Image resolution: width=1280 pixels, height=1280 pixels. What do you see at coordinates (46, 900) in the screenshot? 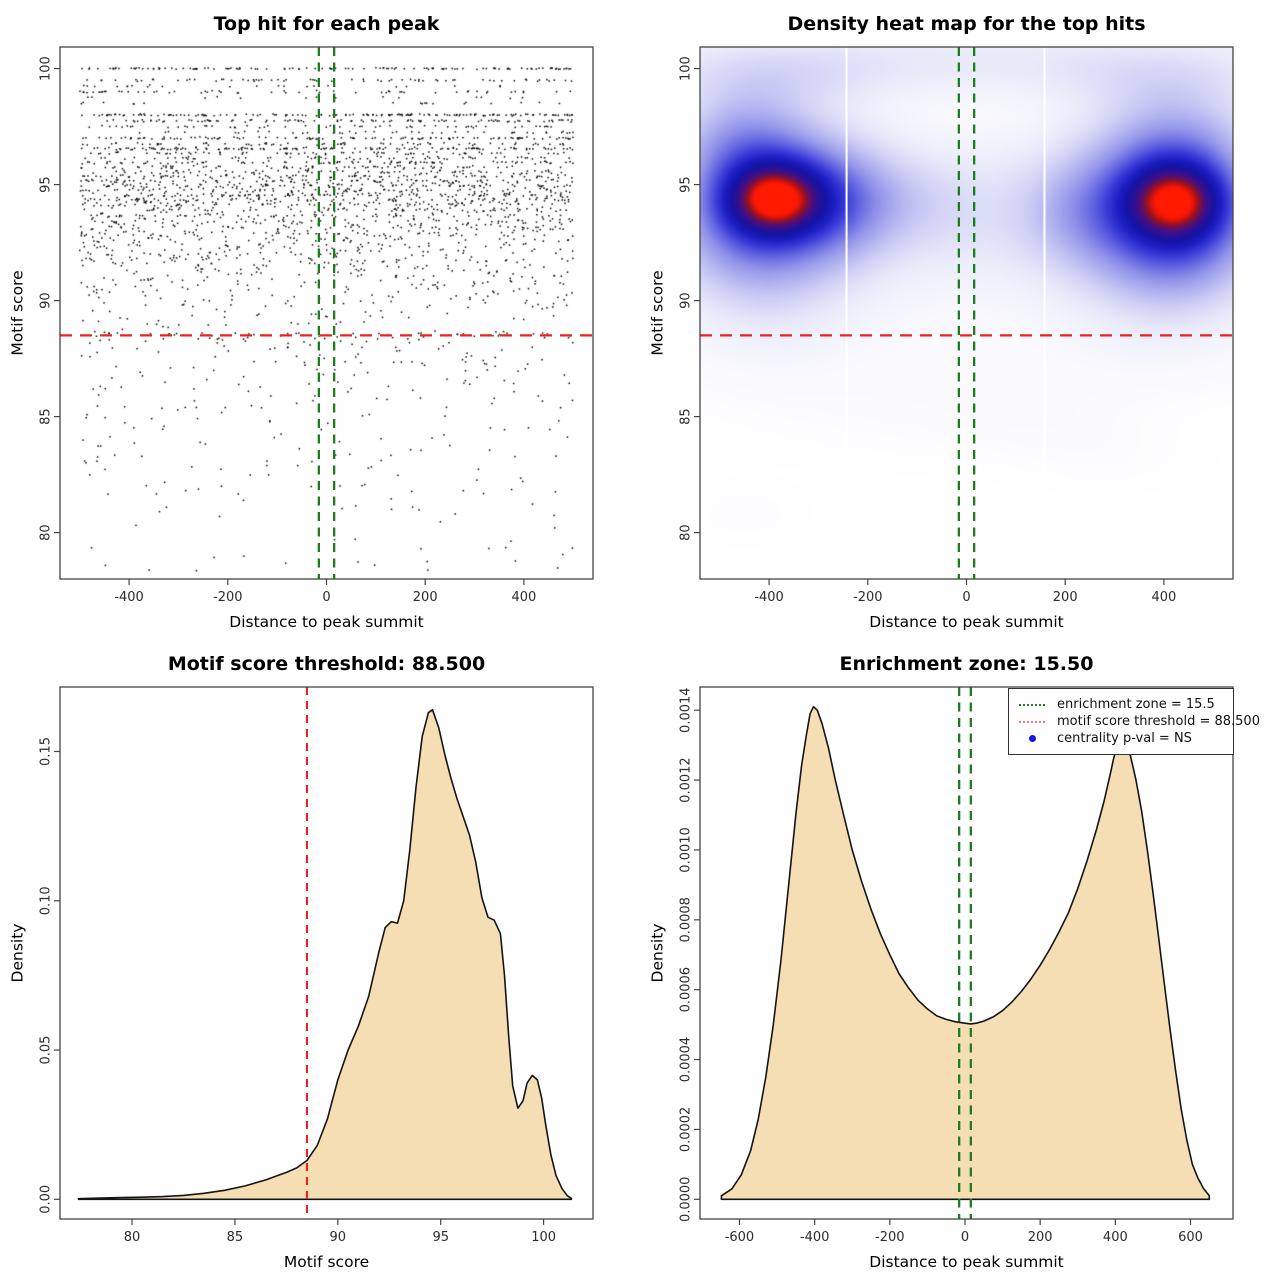
I see `y-tick-label: 0.10` at bounding box center [46, 900].